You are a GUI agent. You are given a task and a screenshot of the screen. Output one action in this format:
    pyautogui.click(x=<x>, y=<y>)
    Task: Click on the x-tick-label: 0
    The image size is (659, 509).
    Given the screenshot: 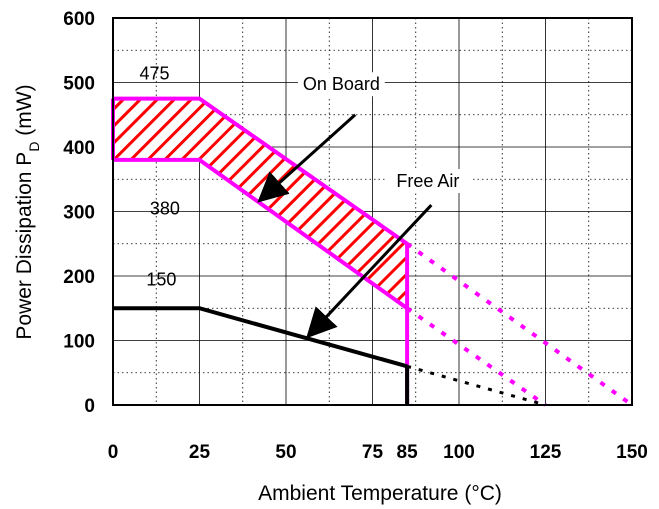 What is the action you would take?
    pyautogui.click(x=113, y=452)
    